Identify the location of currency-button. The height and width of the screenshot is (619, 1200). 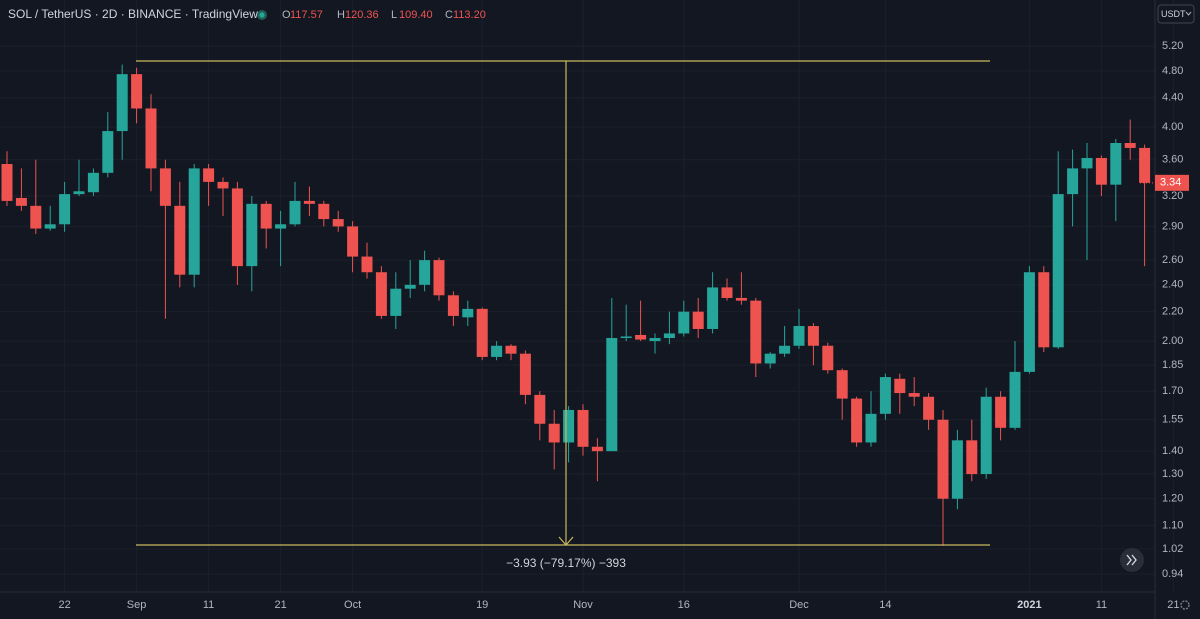
(1176, 14).